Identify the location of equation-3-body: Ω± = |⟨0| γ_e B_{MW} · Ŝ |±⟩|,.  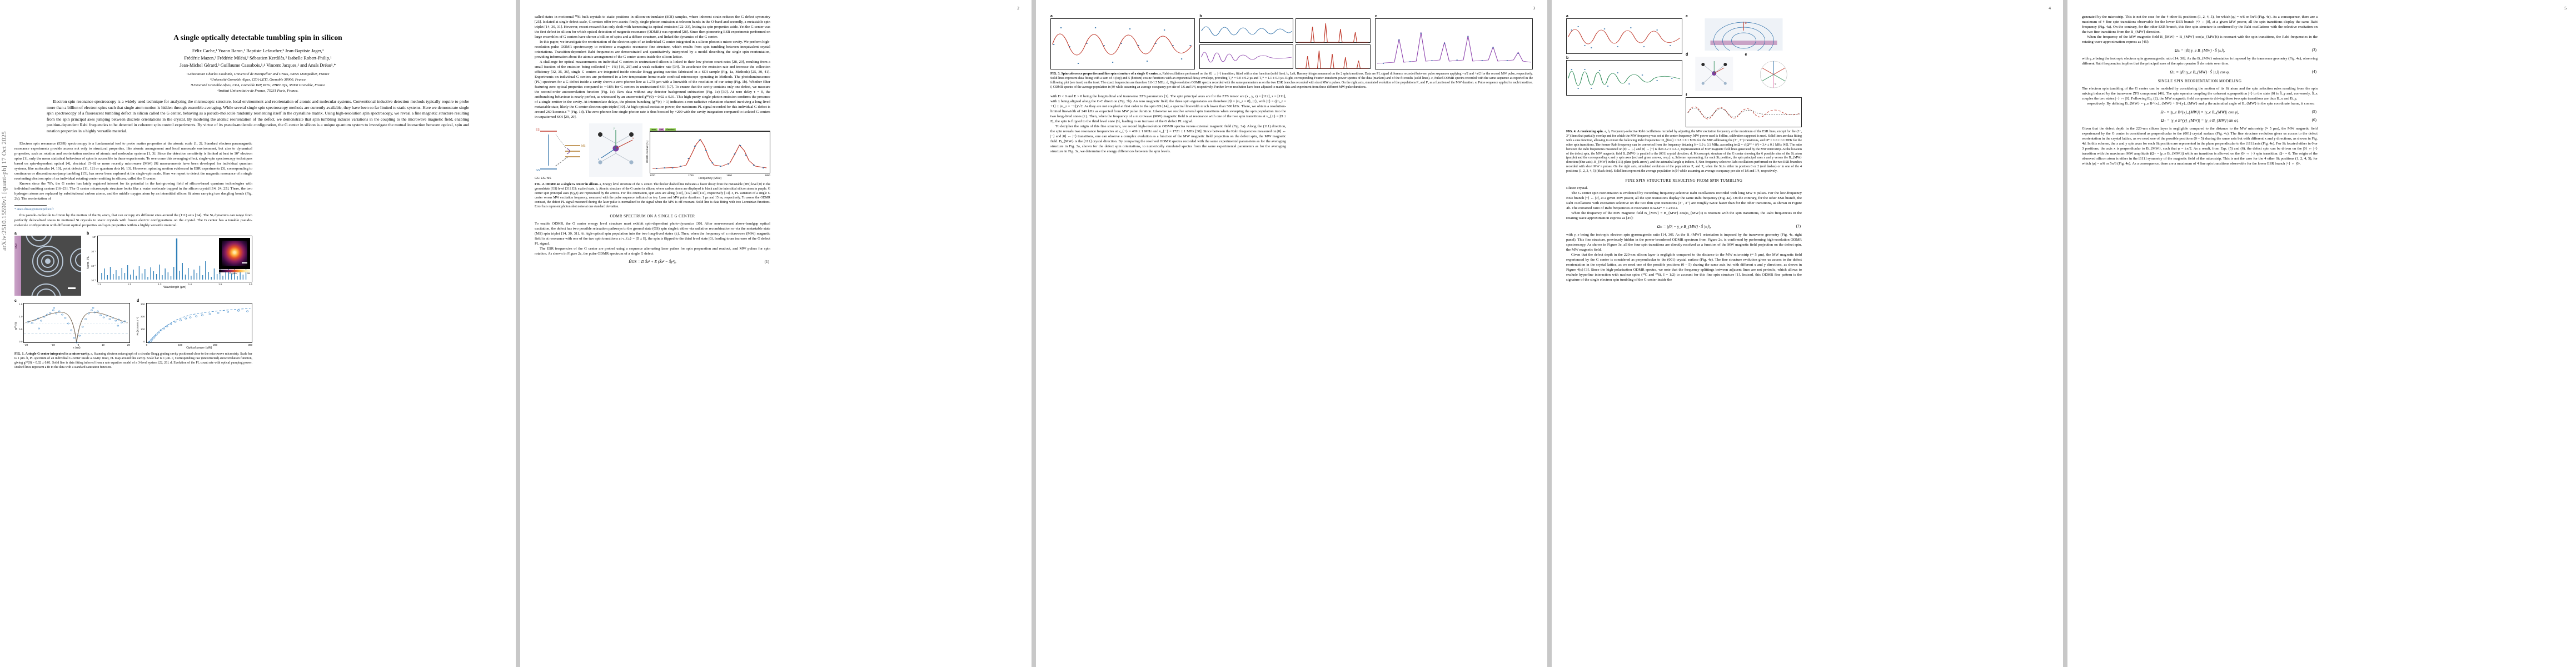
(2199, 50).